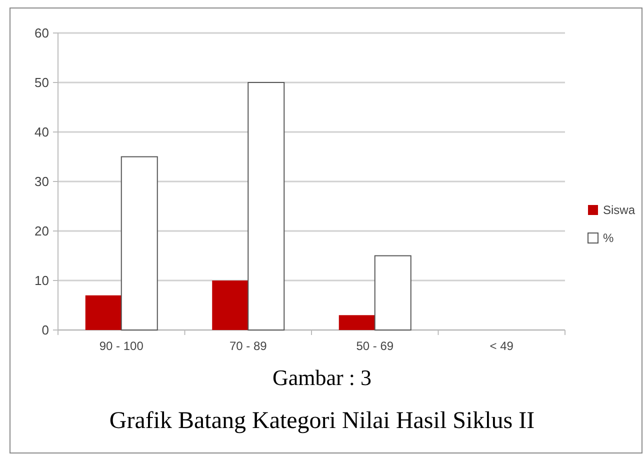  What do you see at coordinates (619, 210) in the screenshot?
I see `legend-label: Siswa` at bounding box center [619, 210].